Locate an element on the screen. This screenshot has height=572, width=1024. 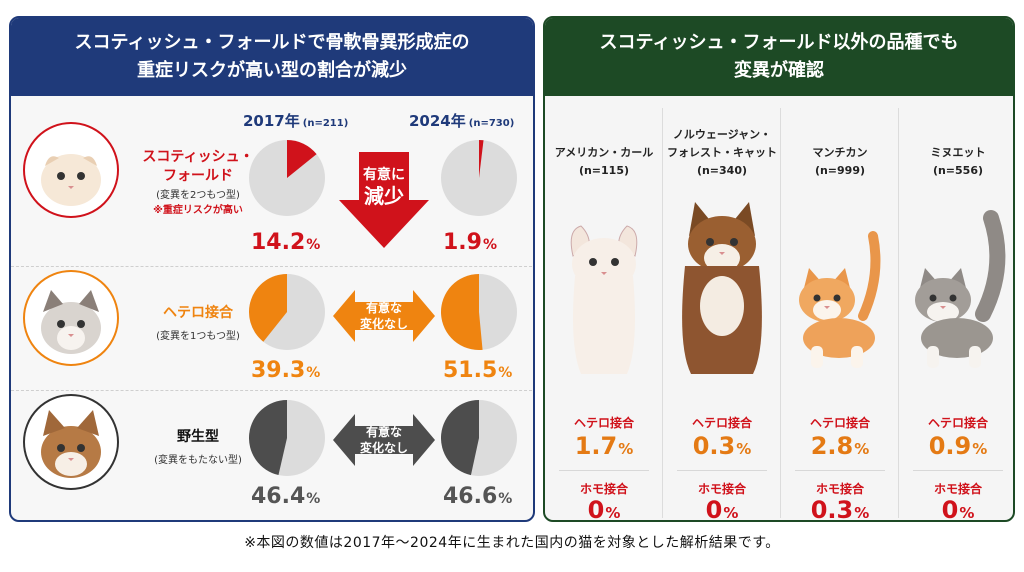
pie-wild-2024 is located at coordinates (479, 438).